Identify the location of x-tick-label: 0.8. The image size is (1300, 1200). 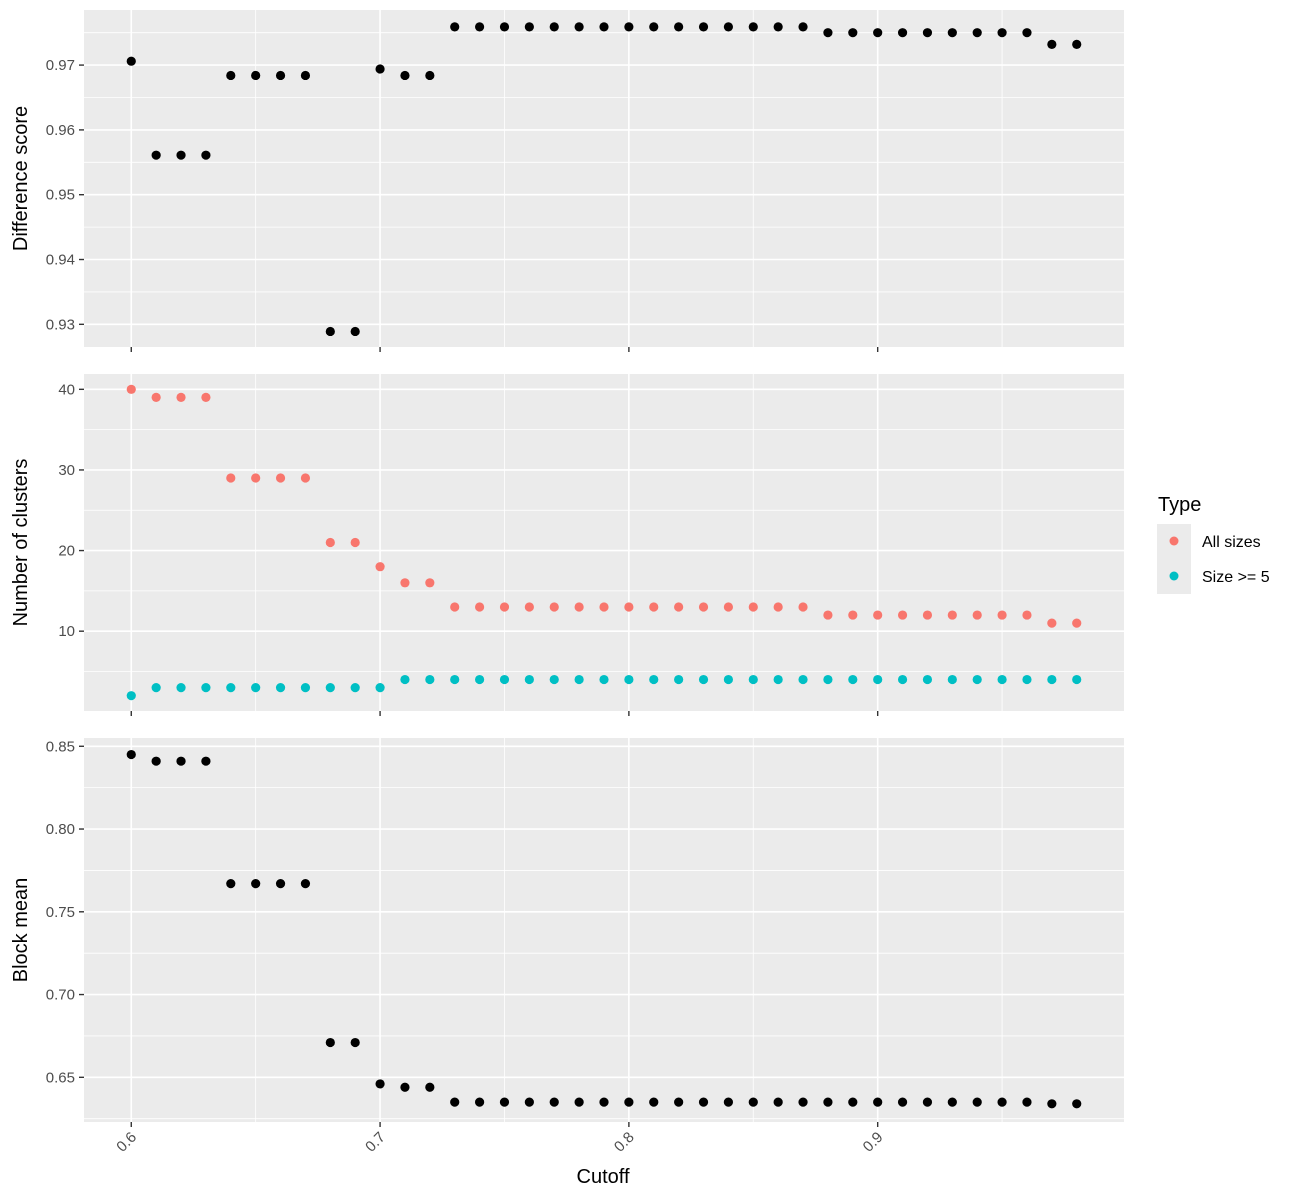
(624, 1142).